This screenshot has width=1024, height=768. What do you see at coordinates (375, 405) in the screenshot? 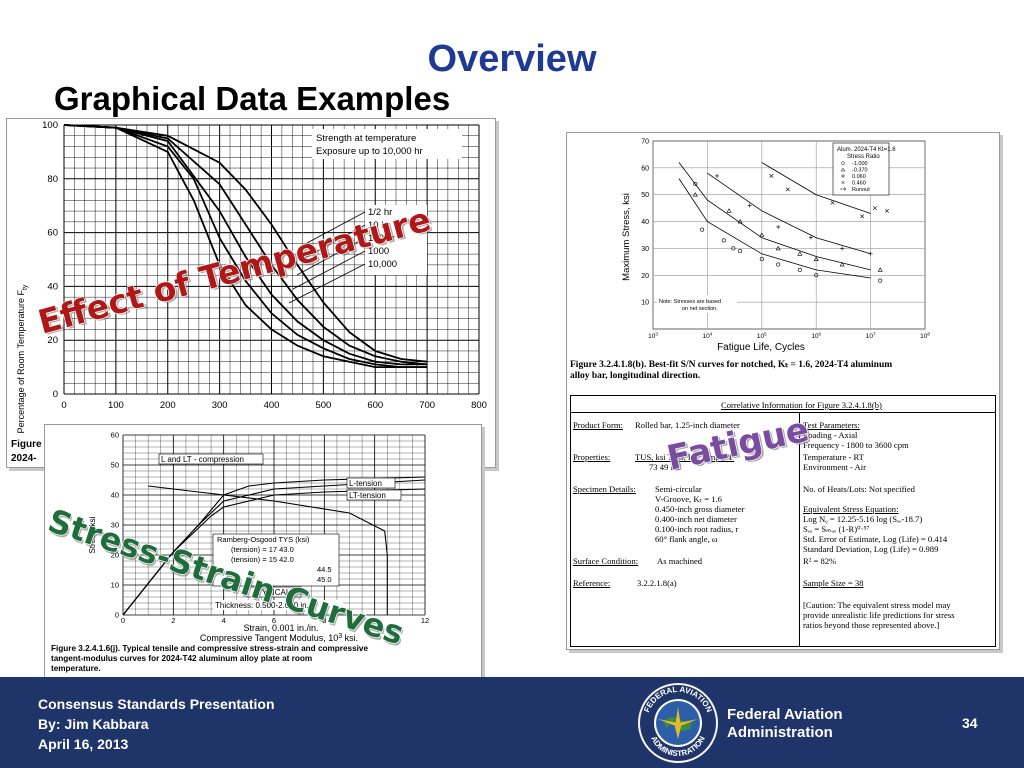
I see `temp-xtick: 600` at bounding box center [375, 405].